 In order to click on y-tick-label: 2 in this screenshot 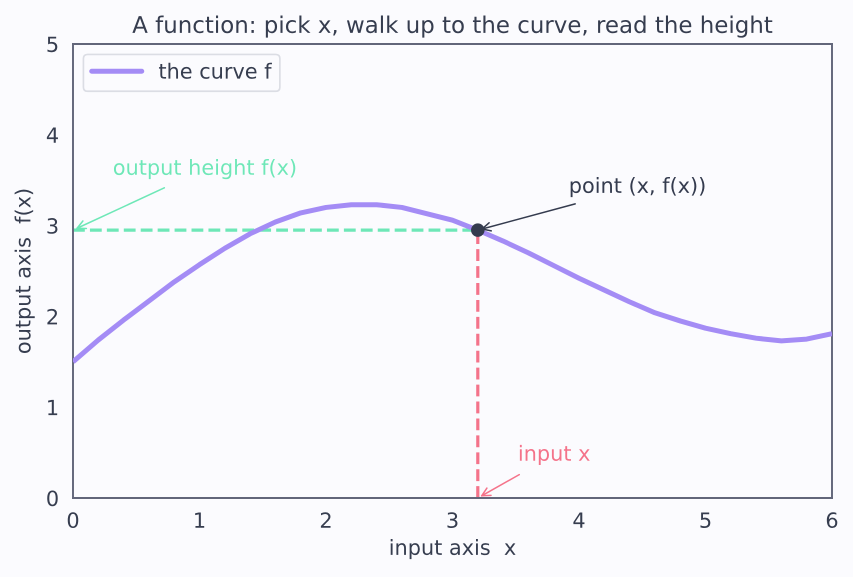, I will do `click(52, 316)`.